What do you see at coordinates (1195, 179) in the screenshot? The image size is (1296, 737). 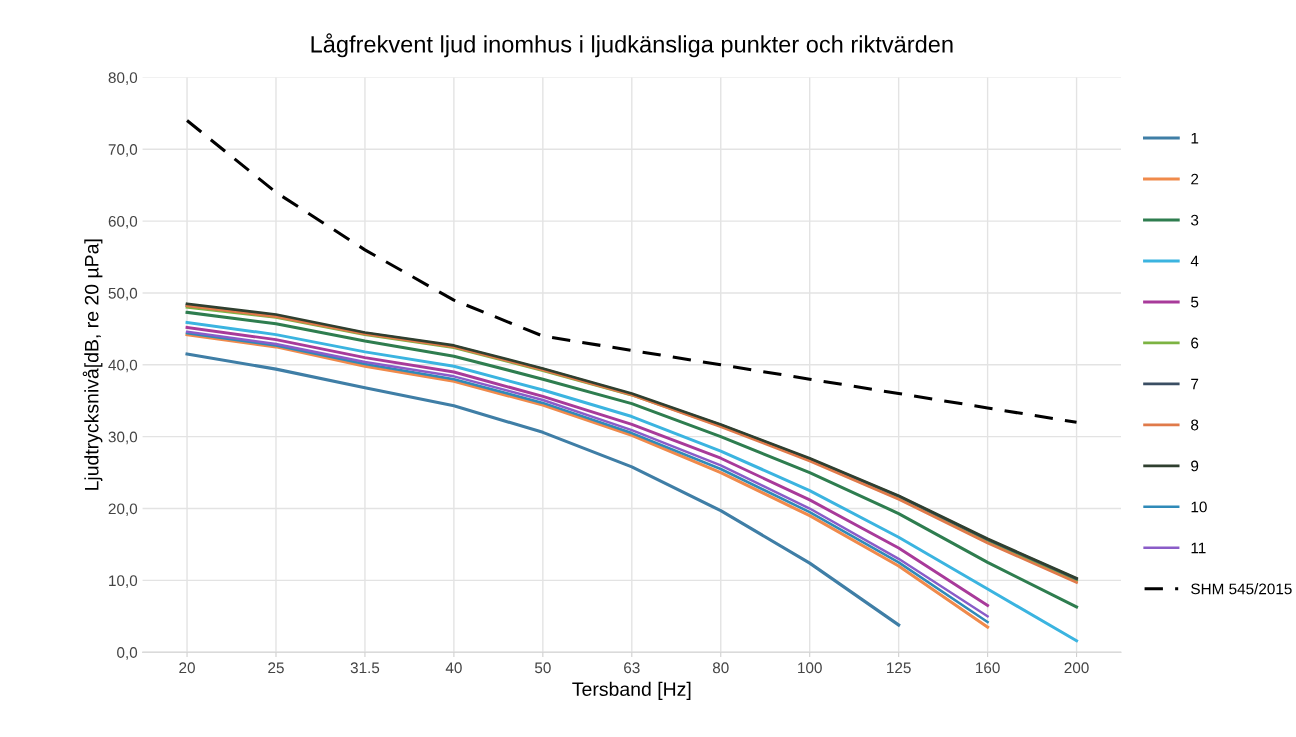 I see `legend-label: 2` at bounding box center [1195, 179].